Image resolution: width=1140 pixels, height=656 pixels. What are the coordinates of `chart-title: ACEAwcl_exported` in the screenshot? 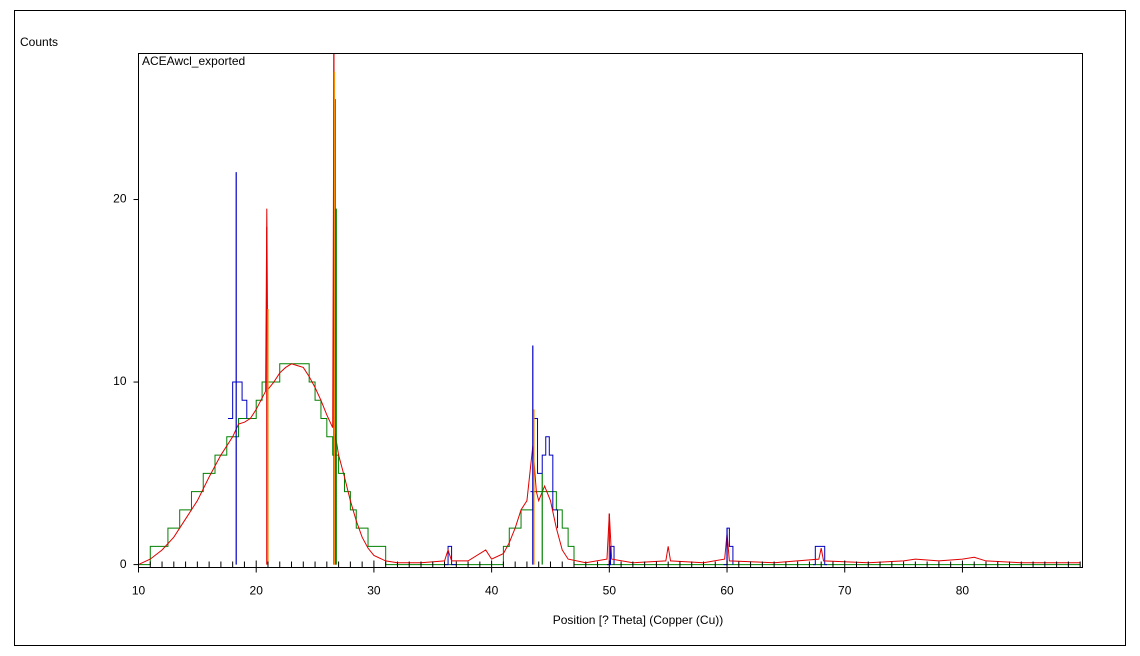 It's located at (193, 61).